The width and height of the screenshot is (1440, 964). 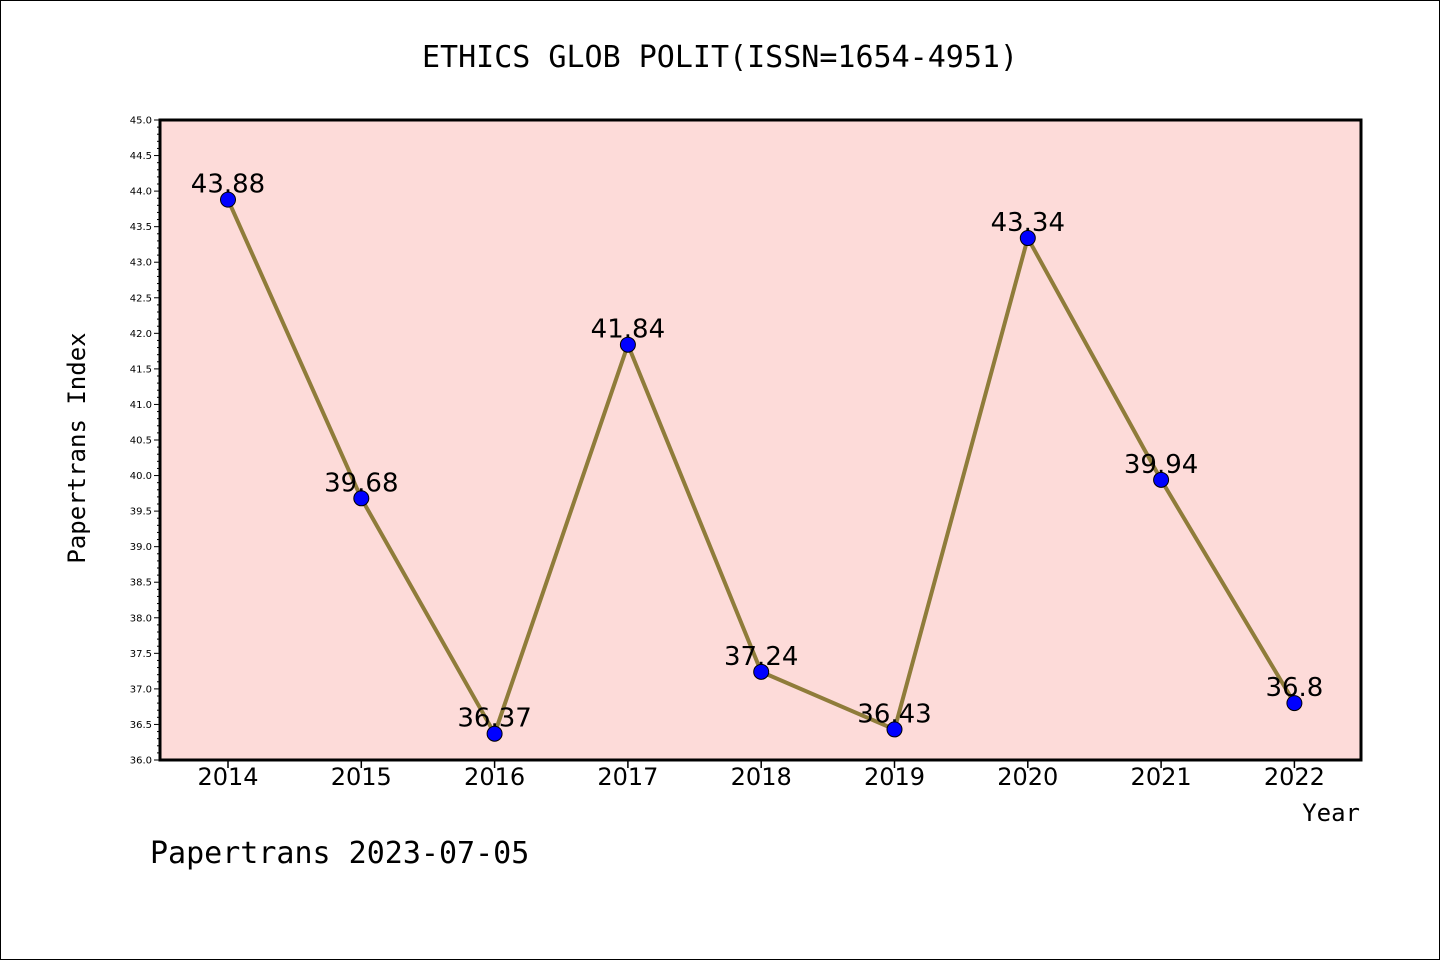 What do you see at coordinates (77, 447) in the screenshot?
I see `y-axis-label: Papertrans Index` at bounding box center [77, 447].